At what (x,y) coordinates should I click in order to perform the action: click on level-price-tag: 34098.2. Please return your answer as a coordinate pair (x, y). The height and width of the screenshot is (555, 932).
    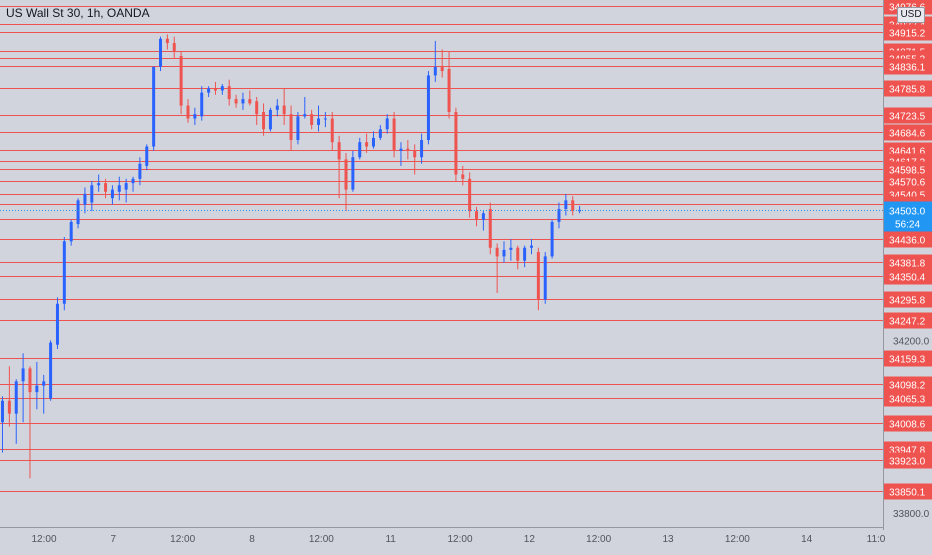
    Looking at the image, I should click on (908, 384).